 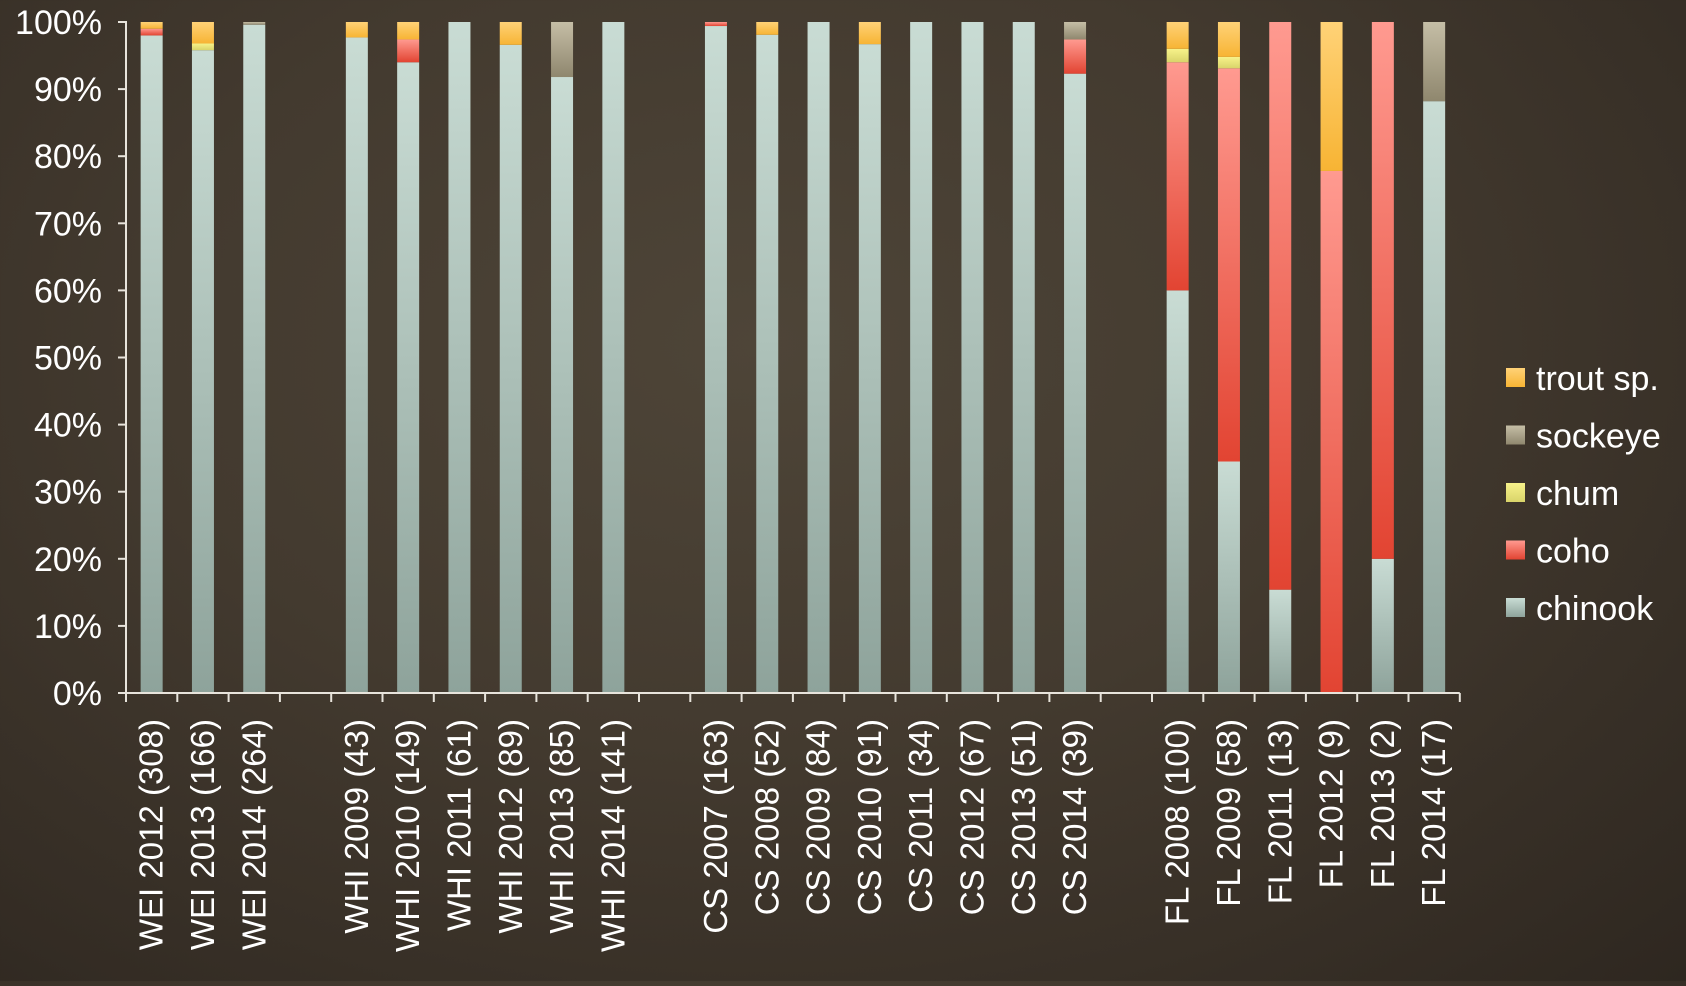 I want to click on legend-swatch-trout-sp, so click(x=1515, y=377).